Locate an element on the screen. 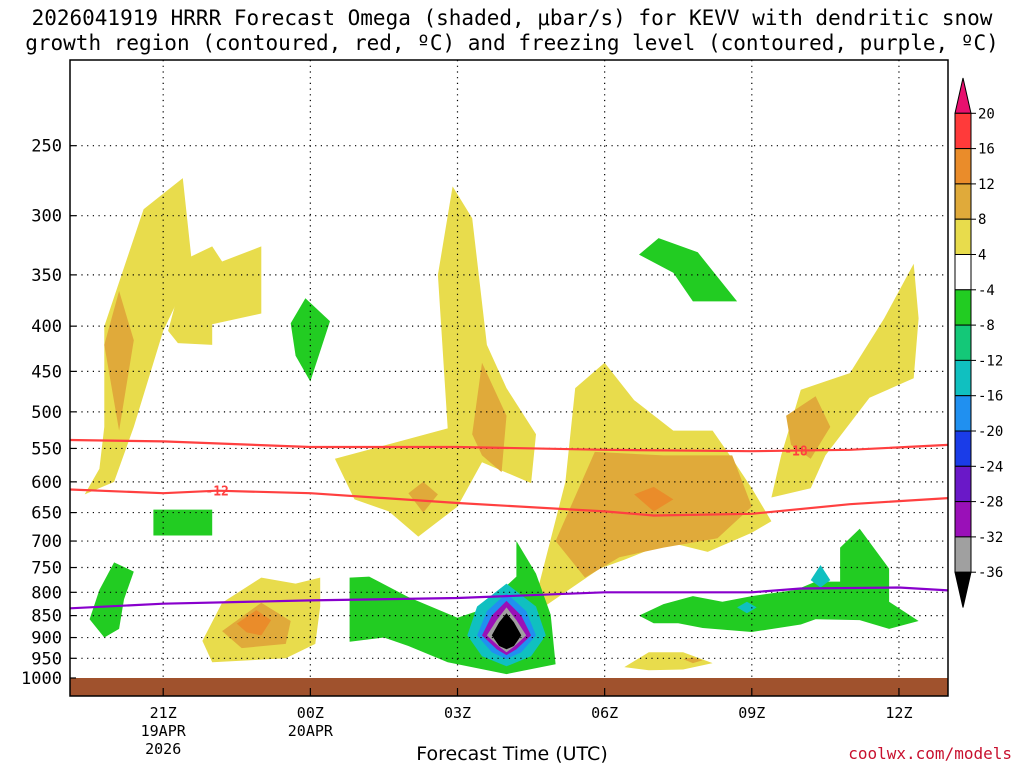 This screenshot has height=768, width=1024. y-tick-label-400: 400 is located at coordinates (46, 327).